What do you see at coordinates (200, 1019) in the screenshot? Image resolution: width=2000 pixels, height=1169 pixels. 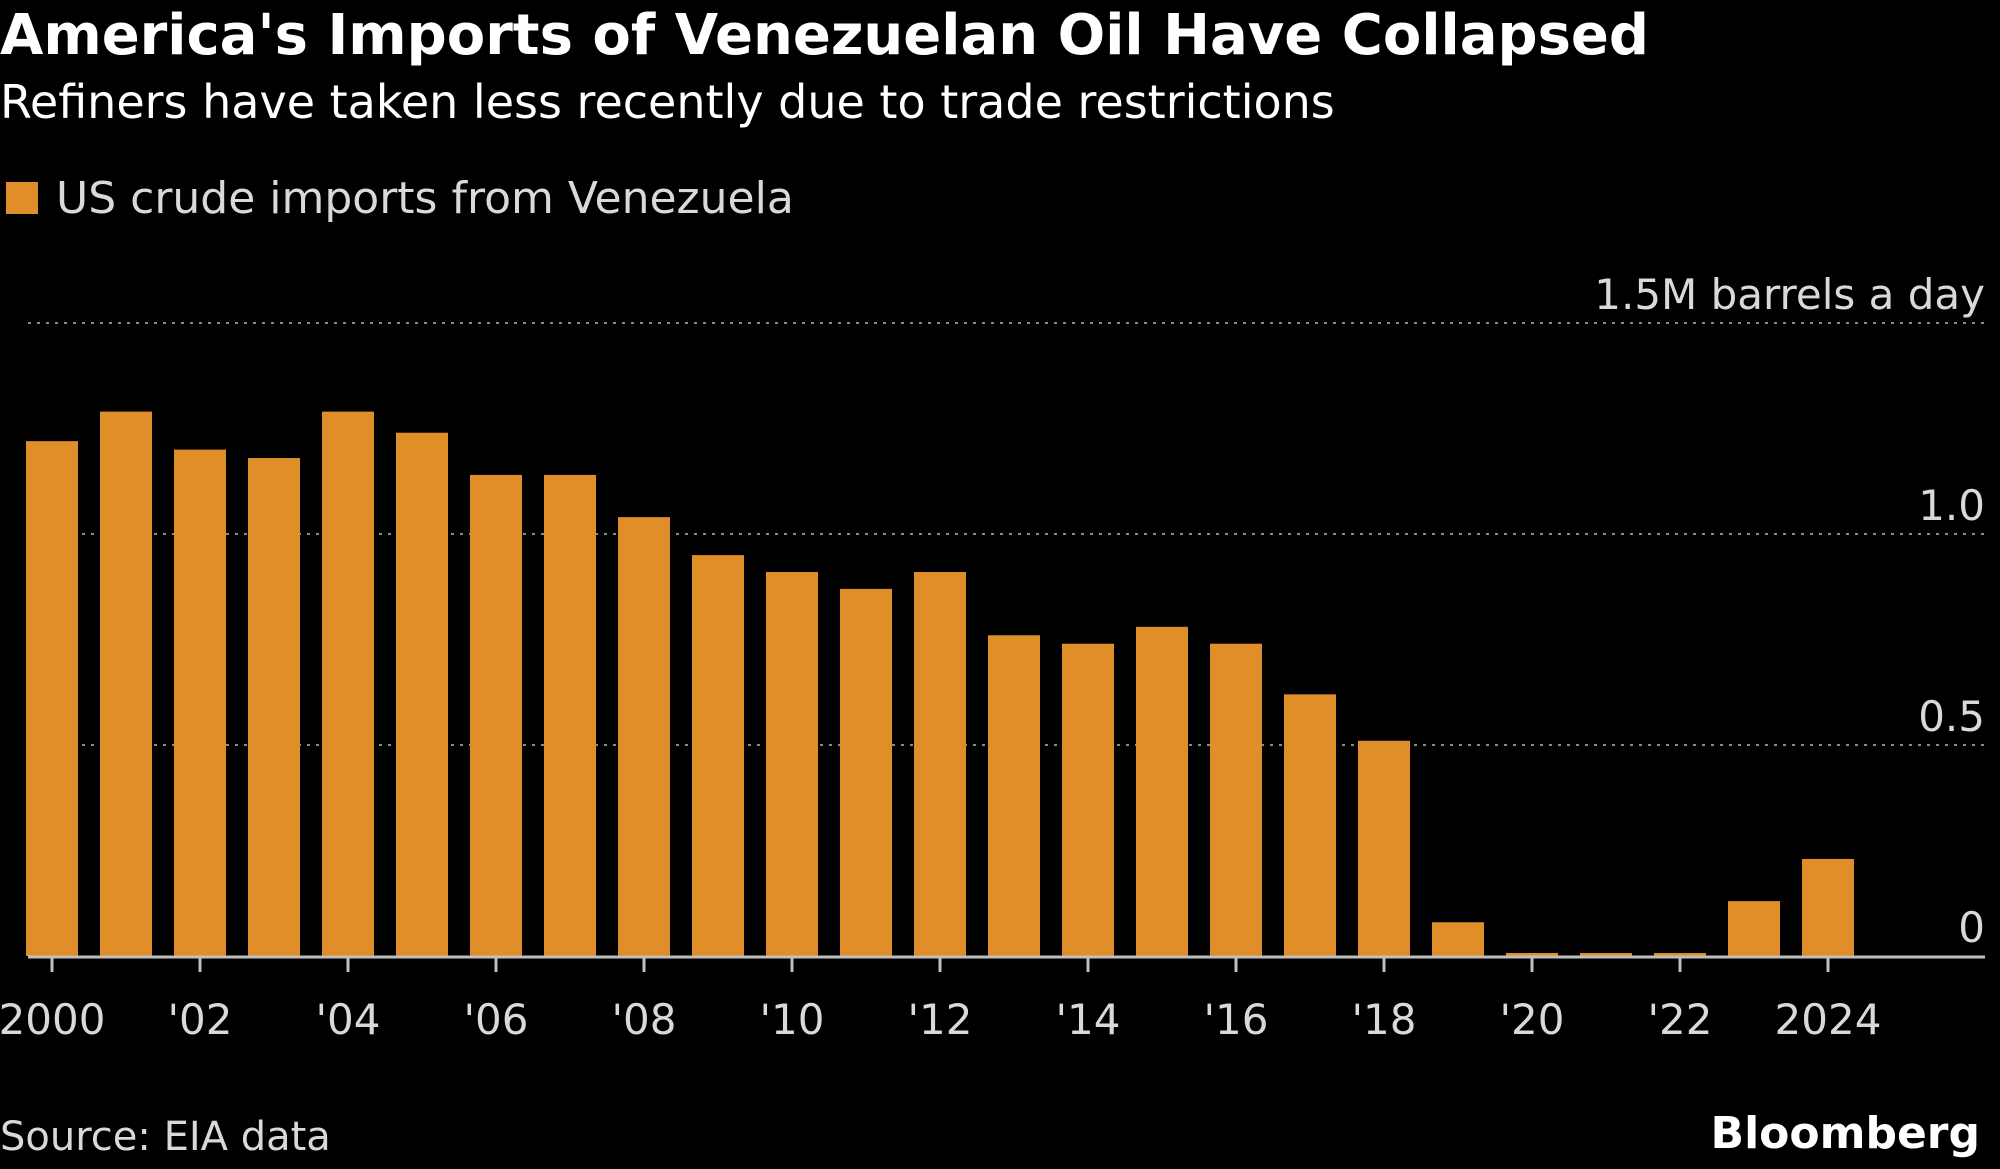 I see `x-tick-label: '02` at bounding box center [200, 1019].